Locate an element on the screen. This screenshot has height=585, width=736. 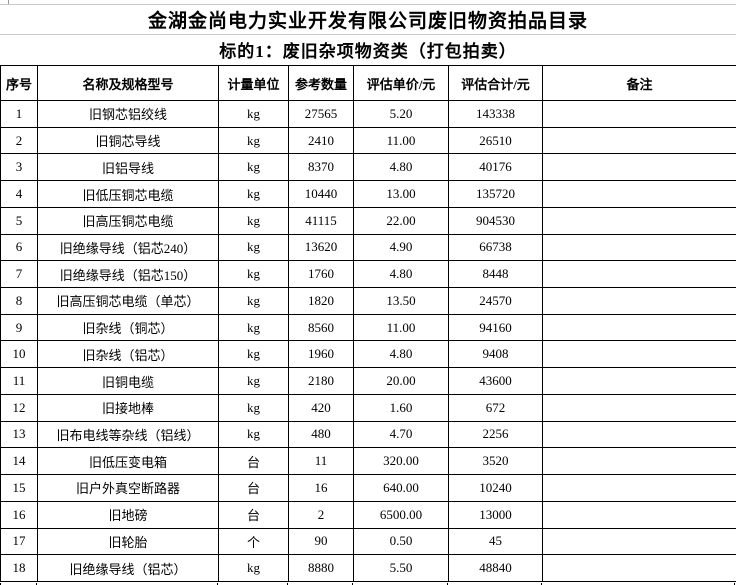
catalog-title: 金湖金尚电力实业开发有限公司废旧物资拍品目录 is located at coordinates (367, 21).